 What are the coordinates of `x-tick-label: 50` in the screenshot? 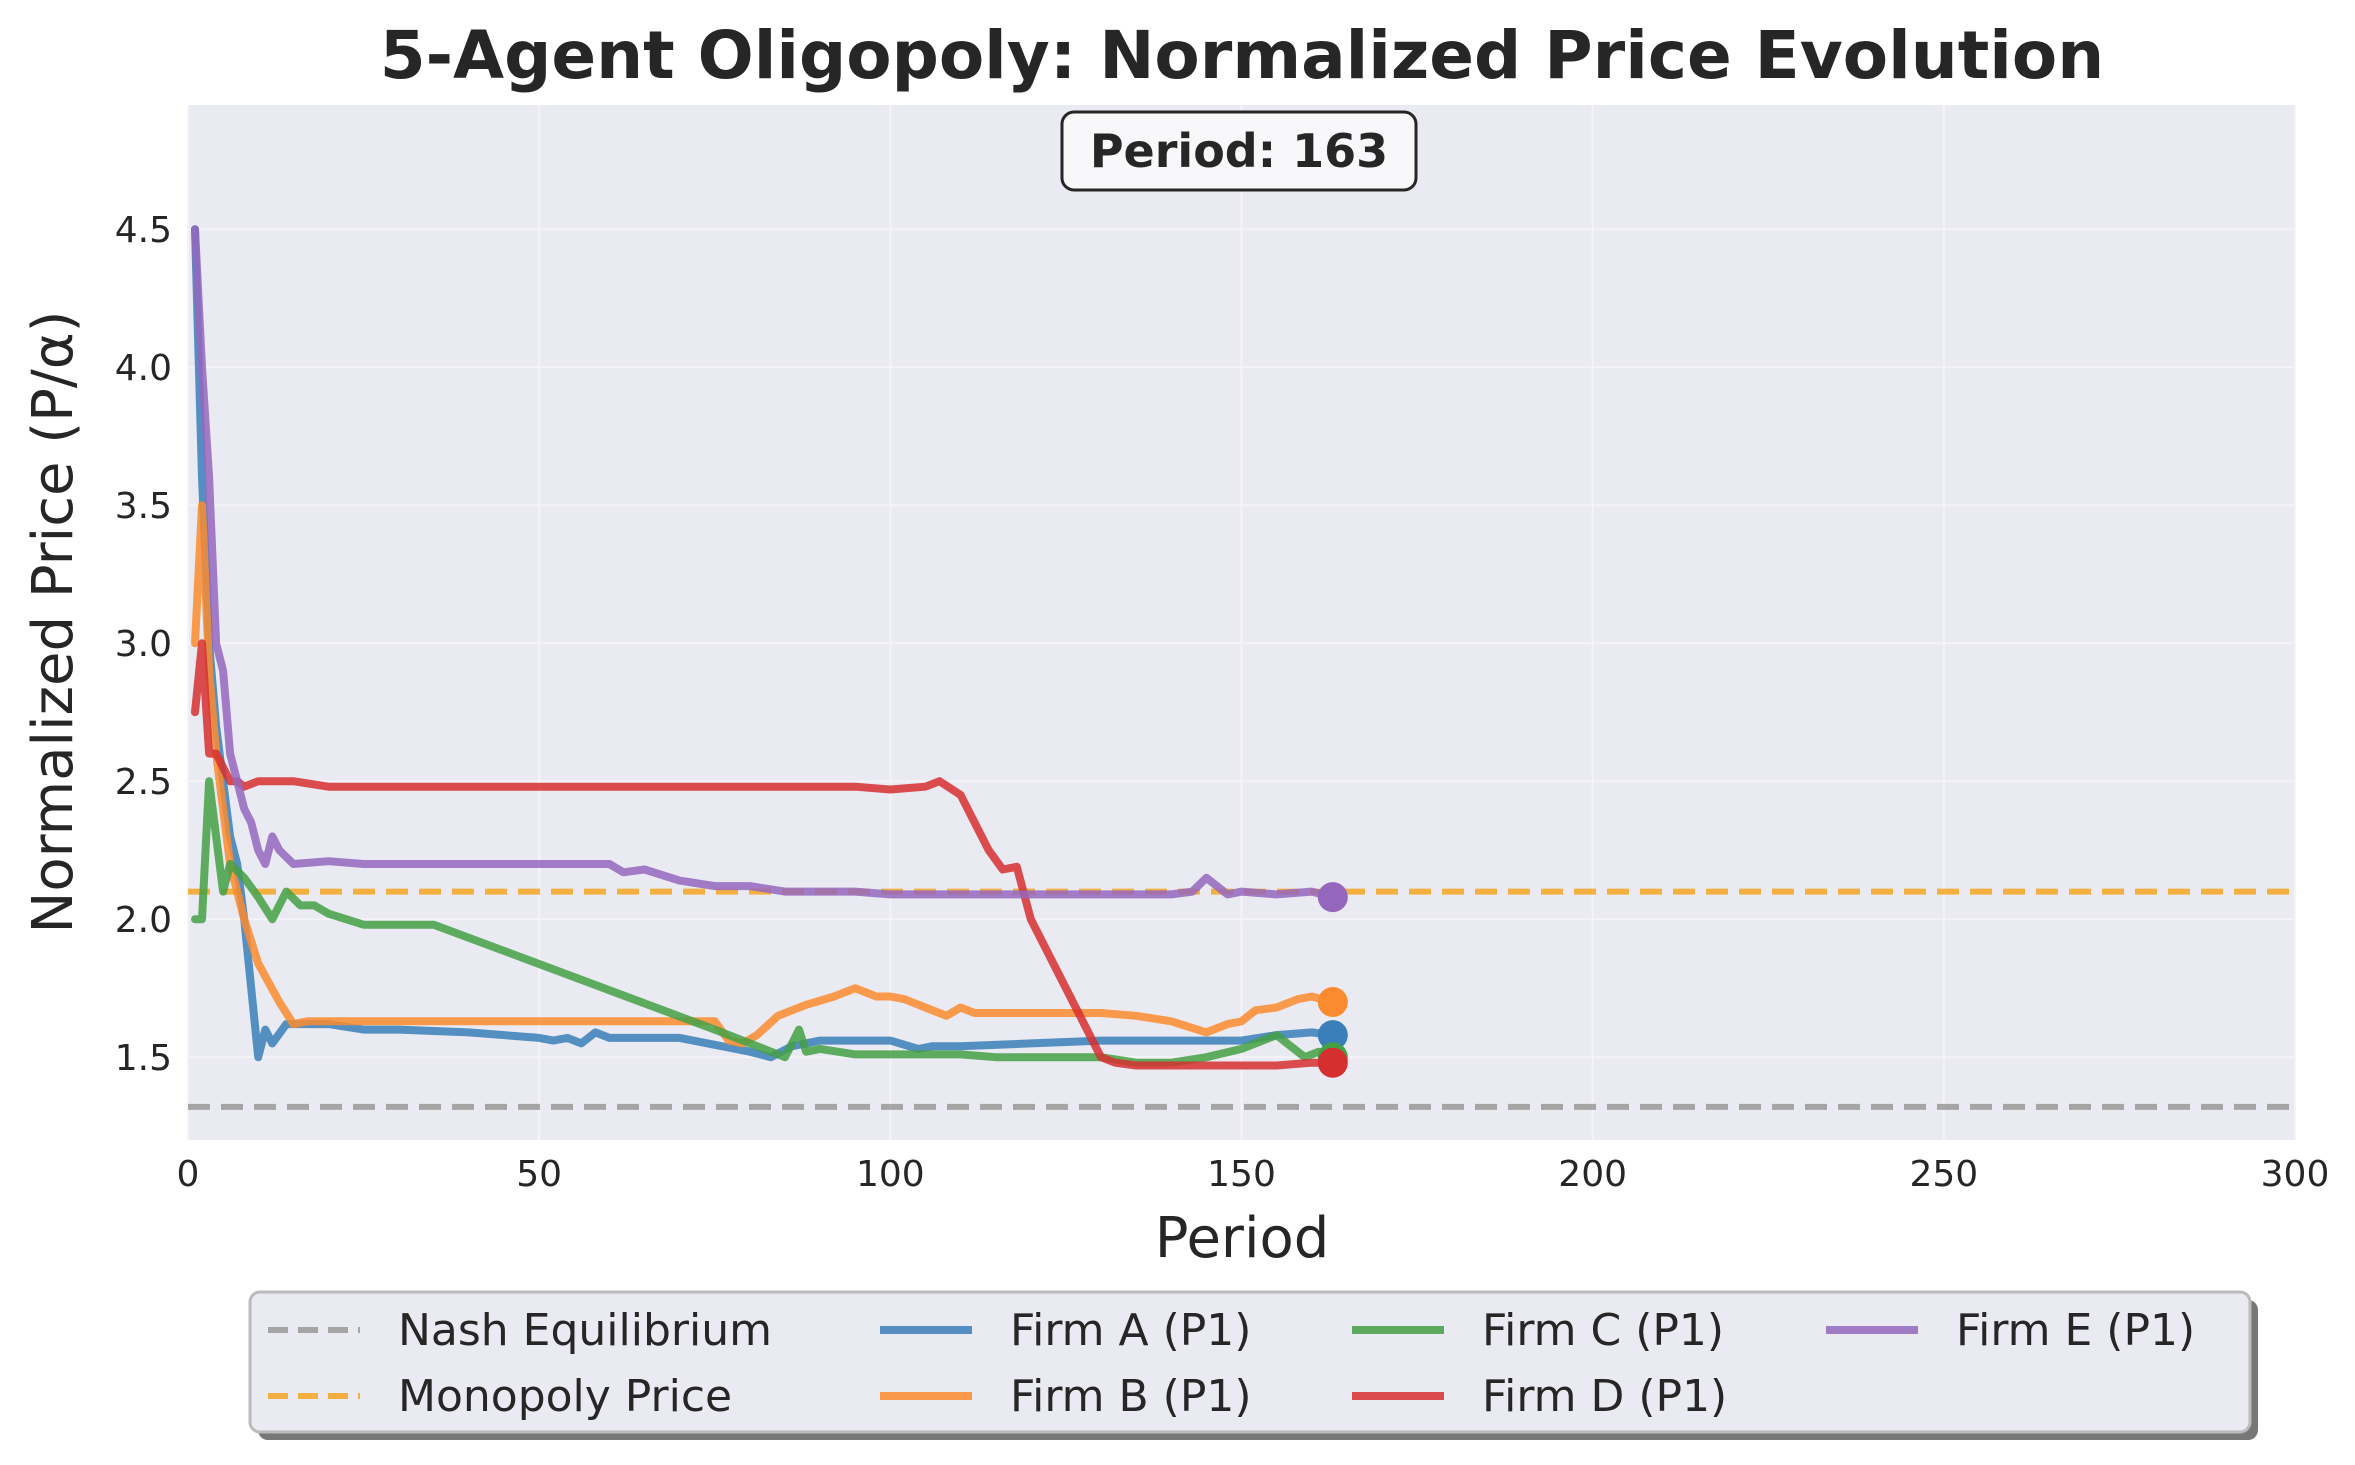 It's located at (539, 1174).